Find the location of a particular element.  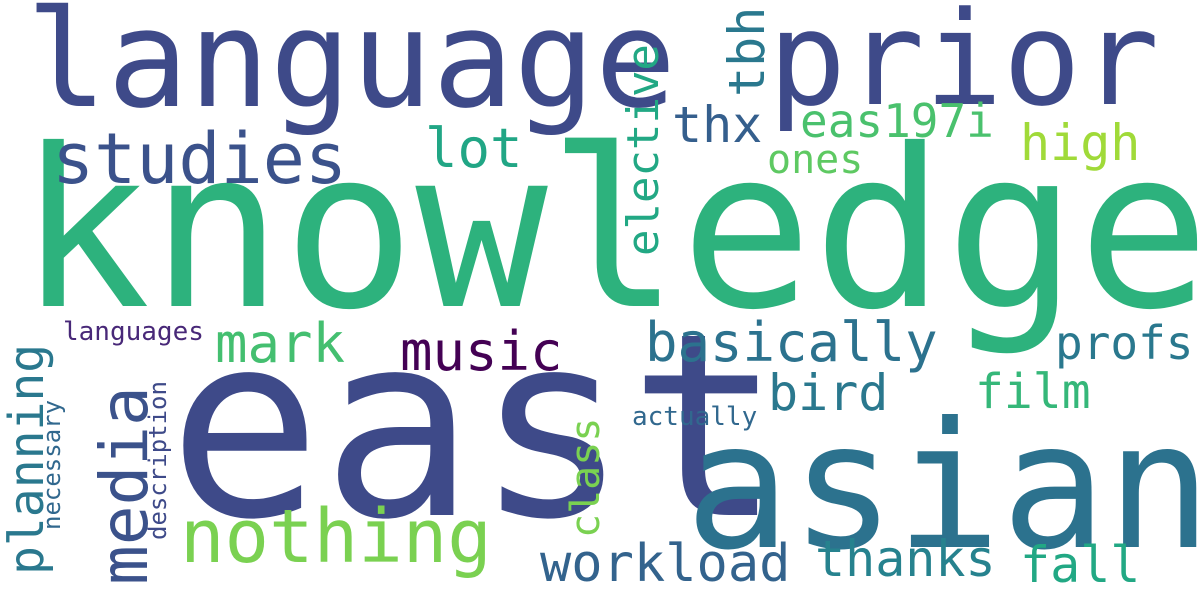

word-eas197i: eas197i is located at coordinates (897, 121).